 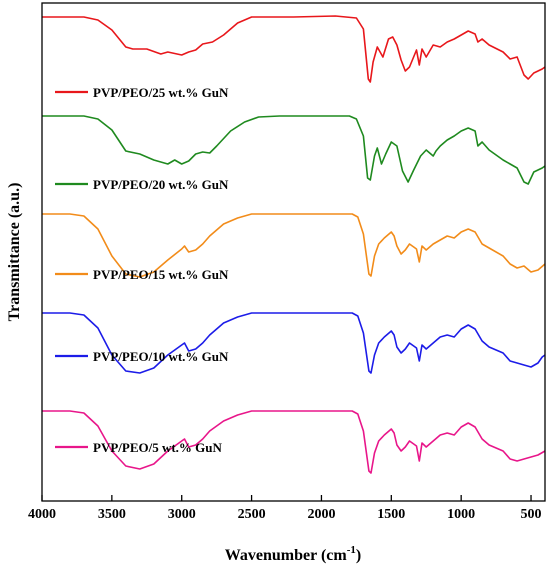 What do you see at coordinates (42, 514) in the screenshot?
I see `x-tick-label: 4000` at bounding box center [42, 514].